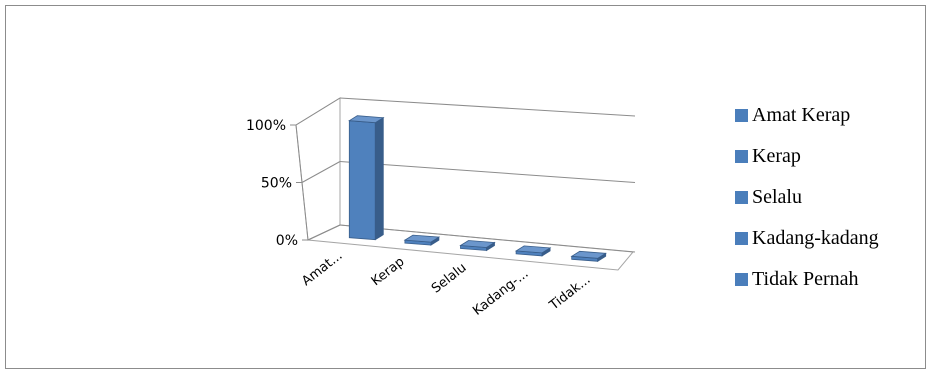 The width and height of the screenshot is (931, 374). I want to click on legend-entry: Amat Kerap, so click(830, 115).